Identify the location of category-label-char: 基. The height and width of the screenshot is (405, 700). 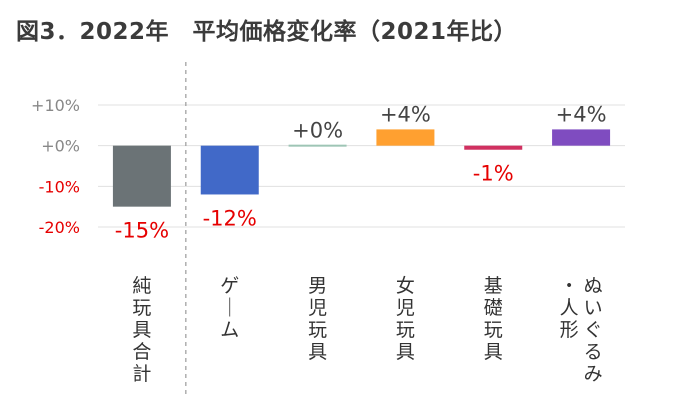
(493, 286).